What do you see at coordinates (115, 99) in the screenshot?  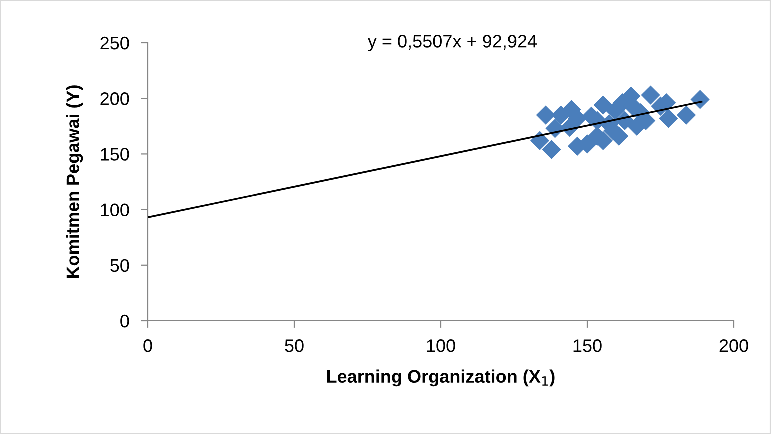 I see `y-tick-label: 200` at bounding box center [115, 99].